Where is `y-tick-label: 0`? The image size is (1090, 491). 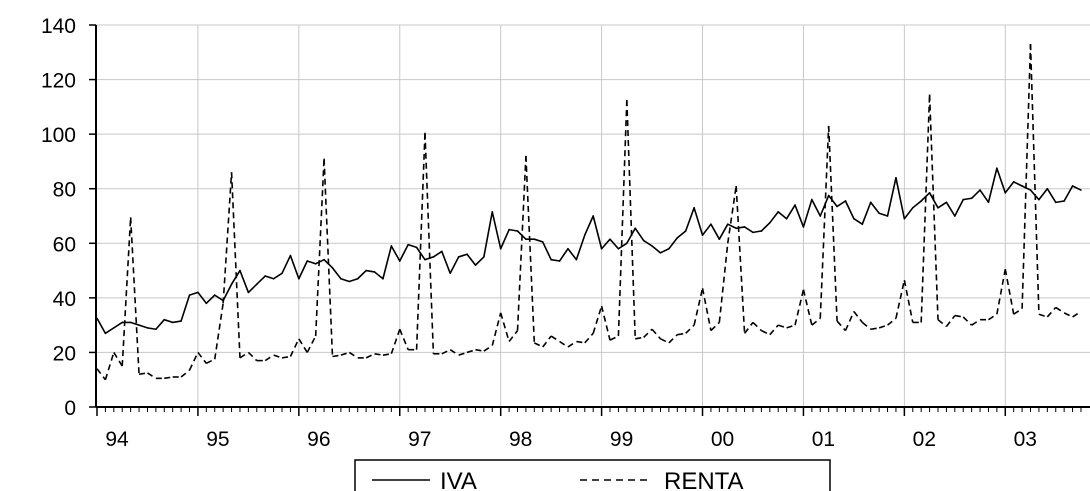 y-tick-label: 0 is located at coordinates (70, 408).